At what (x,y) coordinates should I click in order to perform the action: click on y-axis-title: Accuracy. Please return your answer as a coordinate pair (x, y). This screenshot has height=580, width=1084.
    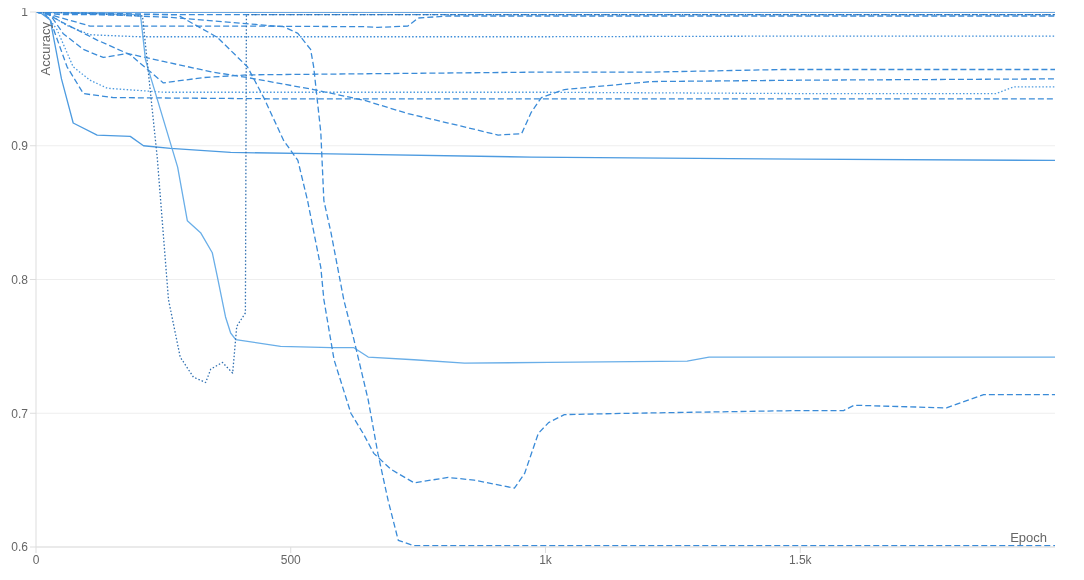
    Looking at the image, I should click on (45, 48).